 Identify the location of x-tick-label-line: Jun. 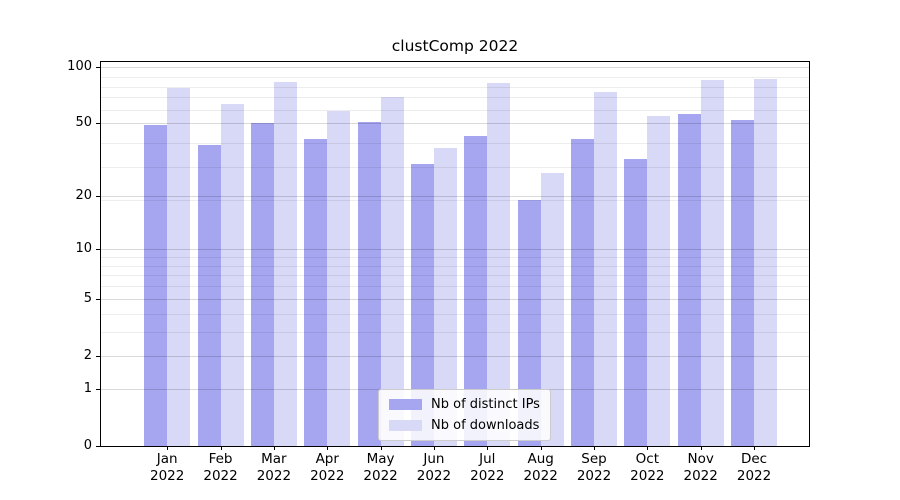
(434, 459).